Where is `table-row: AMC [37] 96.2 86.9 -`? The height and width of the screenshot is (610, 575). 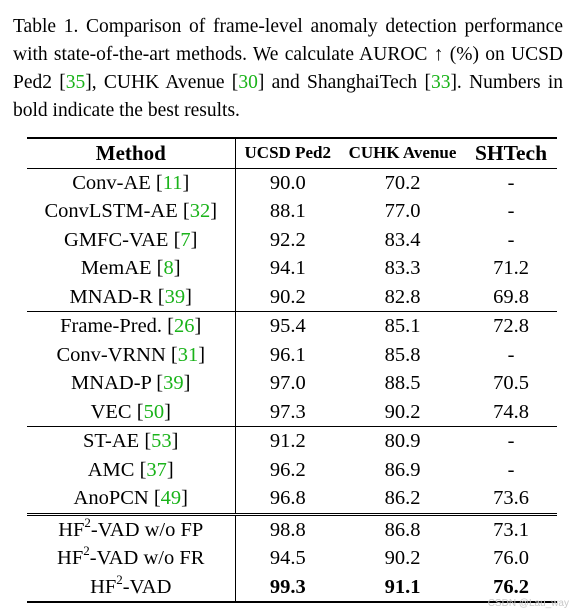 table-row: AMC [37] 96.2 86.9 - is located at coordinates (292, 469).